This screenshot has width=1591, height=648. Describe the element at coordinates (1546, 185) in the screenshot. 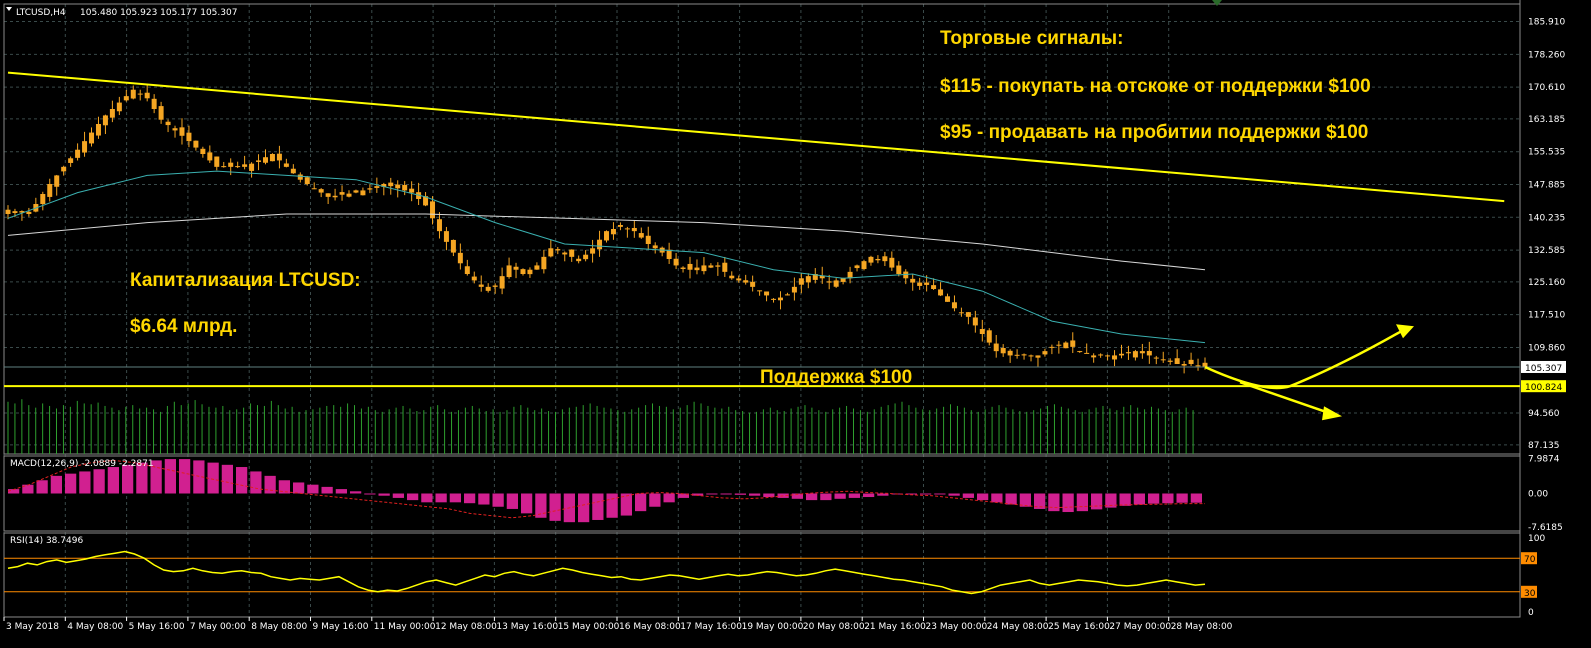

I see `y-tick-label: 147.885` at that location.